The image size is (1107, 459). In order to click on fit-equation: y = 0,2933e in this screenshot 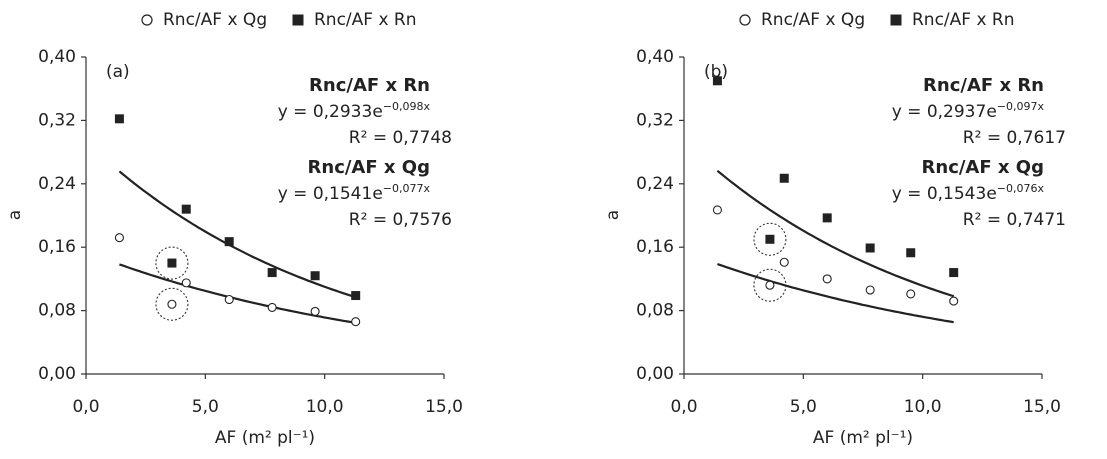, I will do `click(330, 112)`.